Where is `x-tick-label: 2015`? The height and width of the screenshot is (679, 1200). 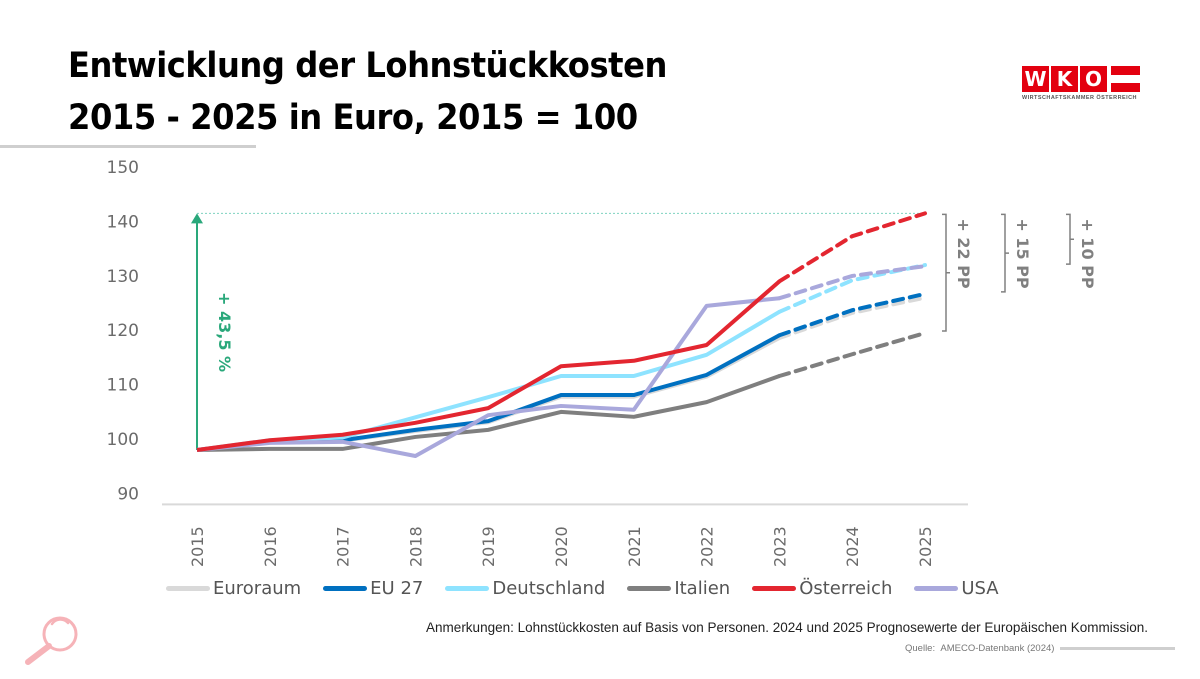 x-tick-label: 2015 is located at coordinates (197, 546).